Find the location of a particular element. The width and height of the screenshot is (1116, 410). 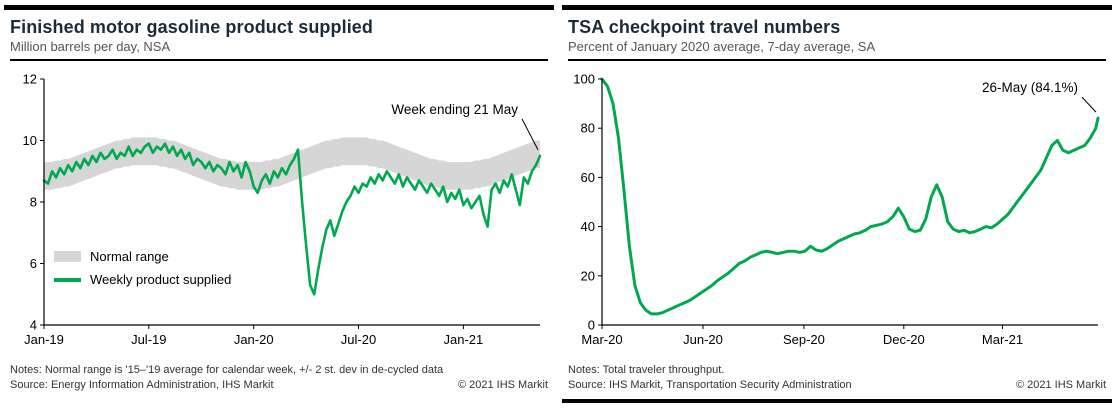

x-tick-label: Dec-20 is located at coordinates (904, 339).